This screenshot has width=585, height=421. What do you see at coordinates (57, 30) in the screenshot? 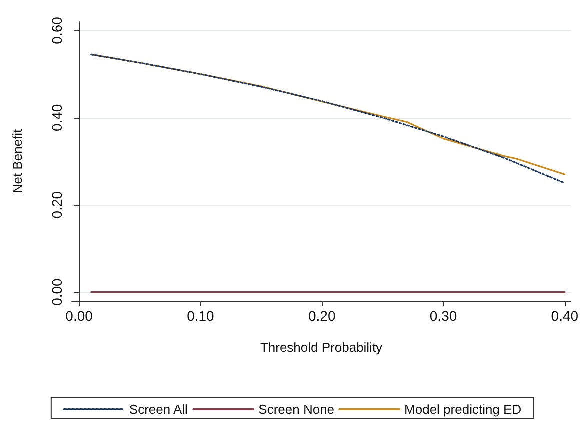
I see `y-tick-label: 0.60` at bounding box center [57, 30].